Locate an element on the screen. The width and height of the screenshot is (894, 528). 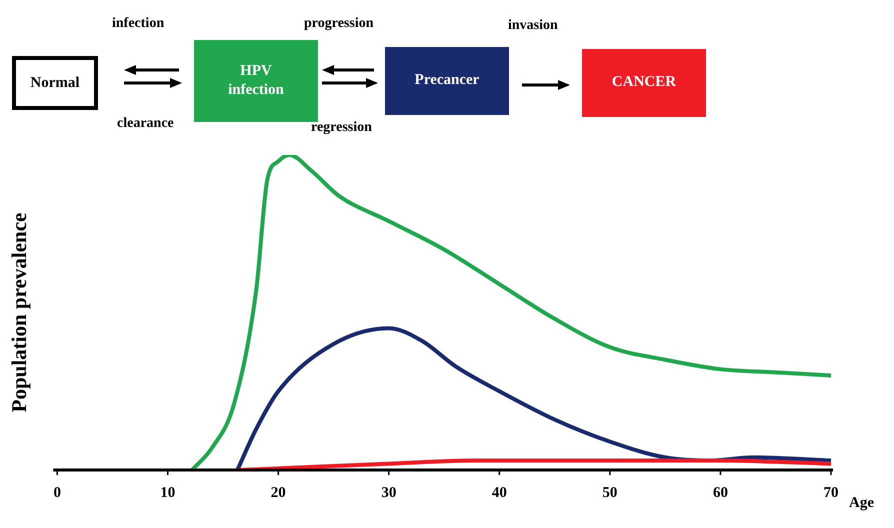
x-tick-label: 50 is located at coordinates (610, 492).